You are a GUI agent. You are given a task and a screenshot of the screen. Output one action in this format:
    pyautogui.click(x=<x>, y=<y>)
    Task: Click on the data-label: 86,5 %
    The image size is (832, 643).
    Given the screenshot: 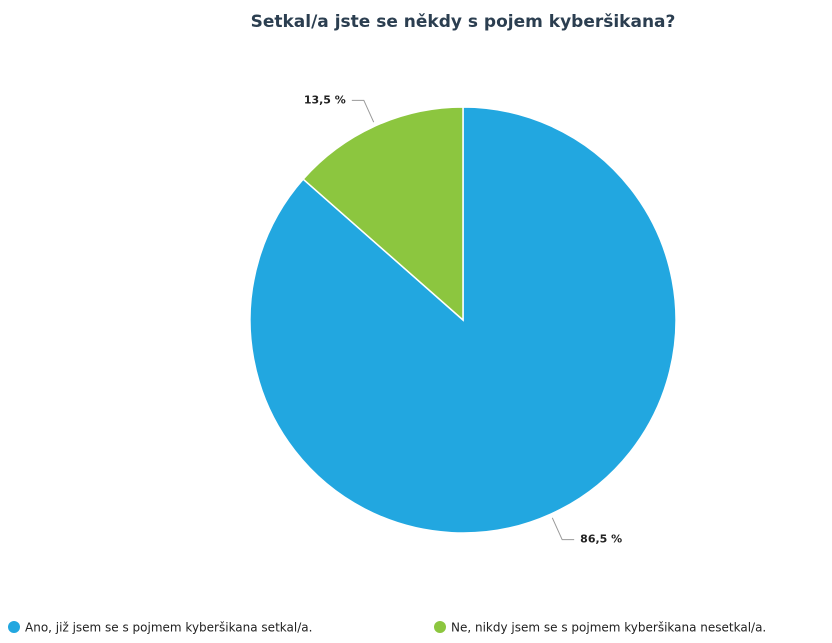 What is the action you would take?
    pyautogui.click(x=601, y=539)
    